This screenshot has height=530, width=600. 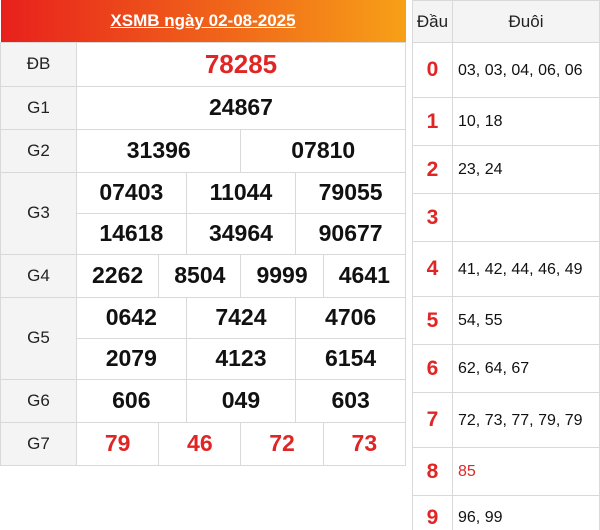 I want to click on loto-head-digit: 5, so click(x=432, y=320).